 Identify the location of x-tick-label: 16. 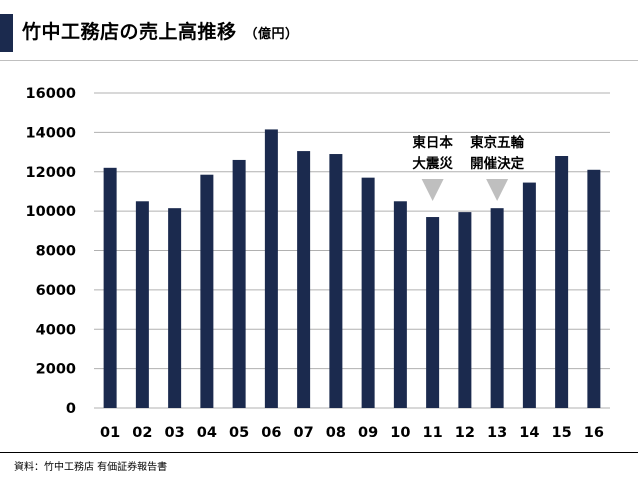
(594, 433).